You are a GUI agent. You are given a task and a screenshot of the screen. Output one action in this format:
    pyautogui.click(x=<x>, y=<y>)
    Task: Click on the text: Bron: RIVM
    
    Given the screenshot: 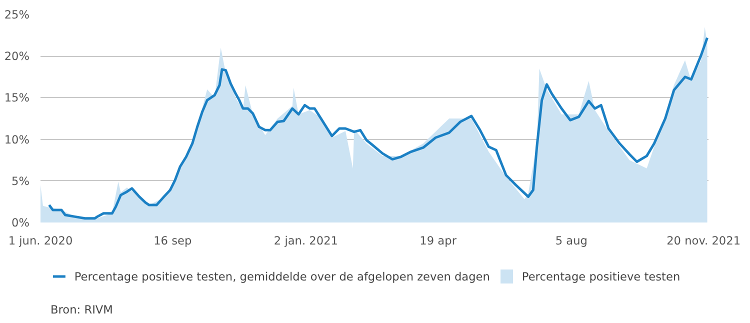 What is the action you would take?
    pyautogui.click(x=81, y=309)
    